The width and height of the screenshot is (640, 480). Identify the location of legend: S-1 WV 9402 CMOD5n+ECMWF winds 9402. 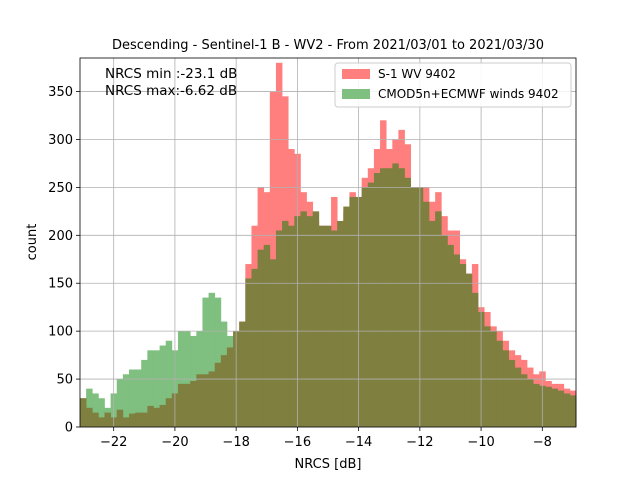
(453, 85).